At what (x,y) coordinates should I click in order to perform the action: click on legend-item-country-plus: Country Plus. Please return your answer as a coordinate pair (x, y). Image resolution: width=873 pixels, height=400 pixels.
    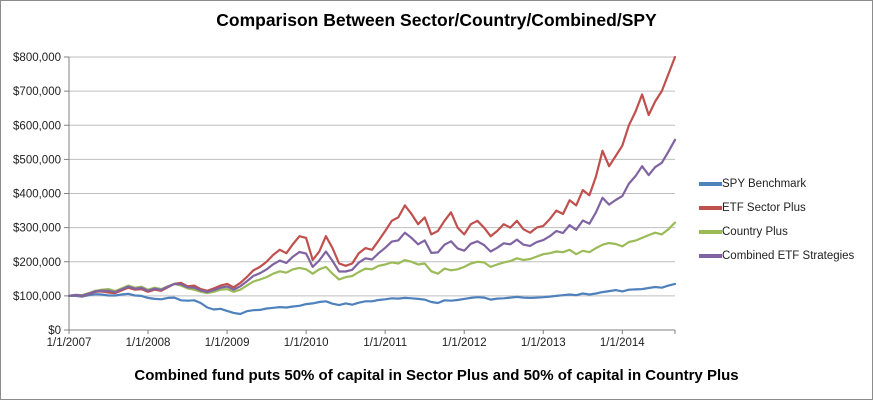
    Looking at the image, I should click on (785, 232).